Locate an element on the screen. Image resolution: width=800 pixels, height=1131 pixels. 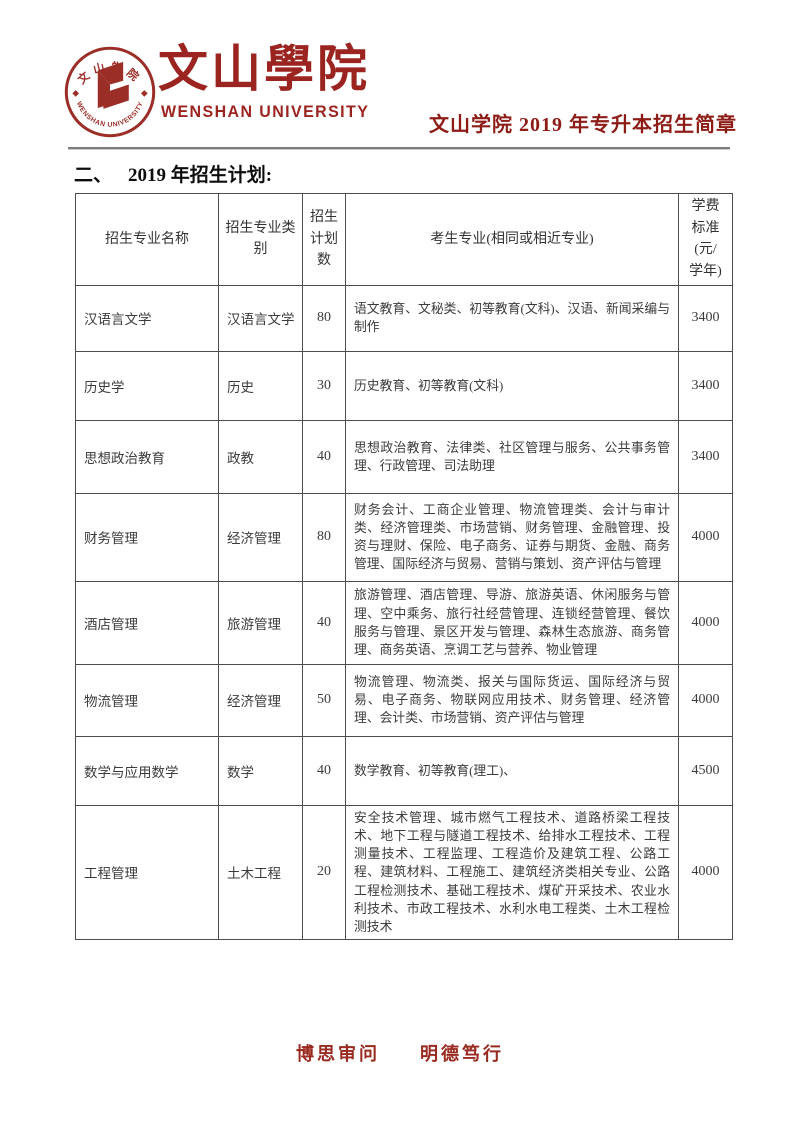
university-seal-icon: 文山学院 WENSHAN UNIVERSITY is located at coordinates (110, 92).